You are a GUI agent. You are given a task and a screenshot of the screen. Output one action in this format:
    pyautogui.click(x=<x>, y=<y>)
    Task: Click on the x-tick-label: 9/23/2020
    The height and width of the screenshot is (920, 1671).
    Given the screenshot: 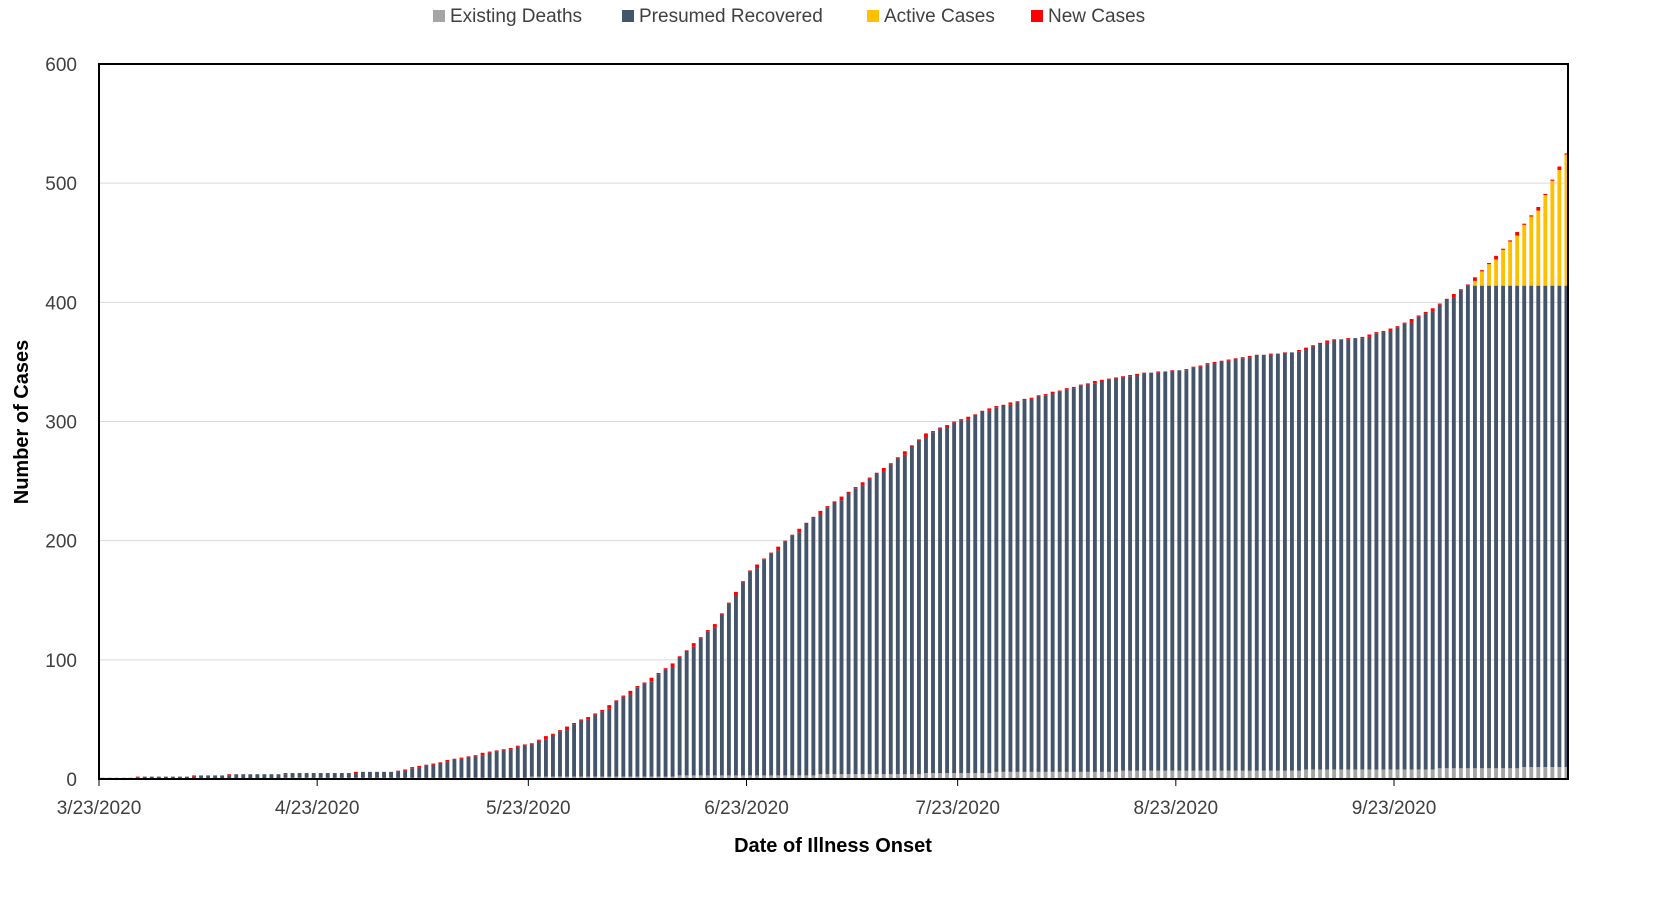 What is the action you would take?
    pyautogui.click(x=1394, y=808)
    